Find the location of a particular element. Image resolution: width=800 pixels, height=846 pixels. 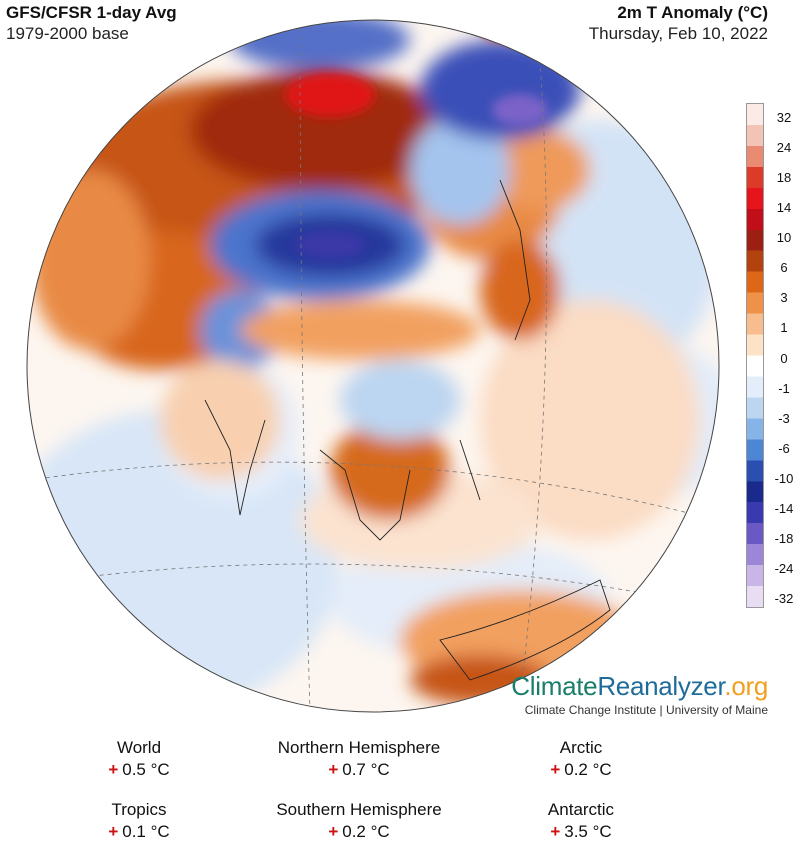

colorbar-tick-label: -14 is located at coordinates (784, 508).